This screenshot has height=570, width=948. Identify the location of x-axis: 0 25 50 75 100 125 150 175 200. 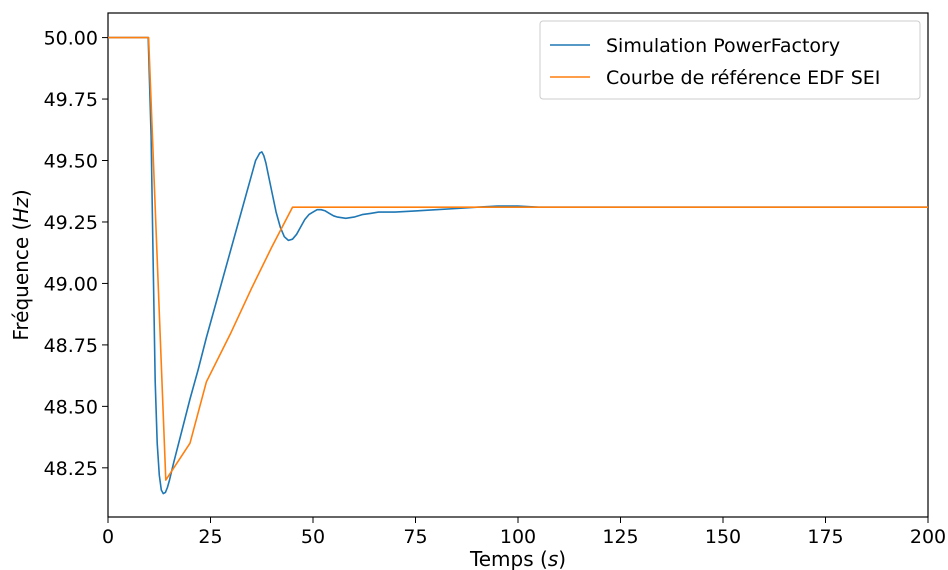
(524, 532).